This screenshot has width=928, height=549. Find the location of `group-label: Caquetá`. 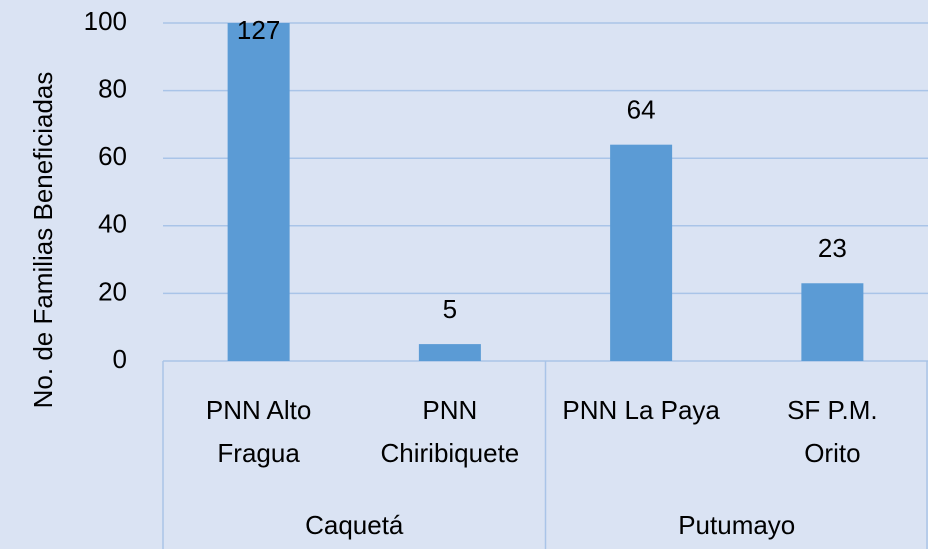

group-label: Caquetá is located at coordinates (354, 525).